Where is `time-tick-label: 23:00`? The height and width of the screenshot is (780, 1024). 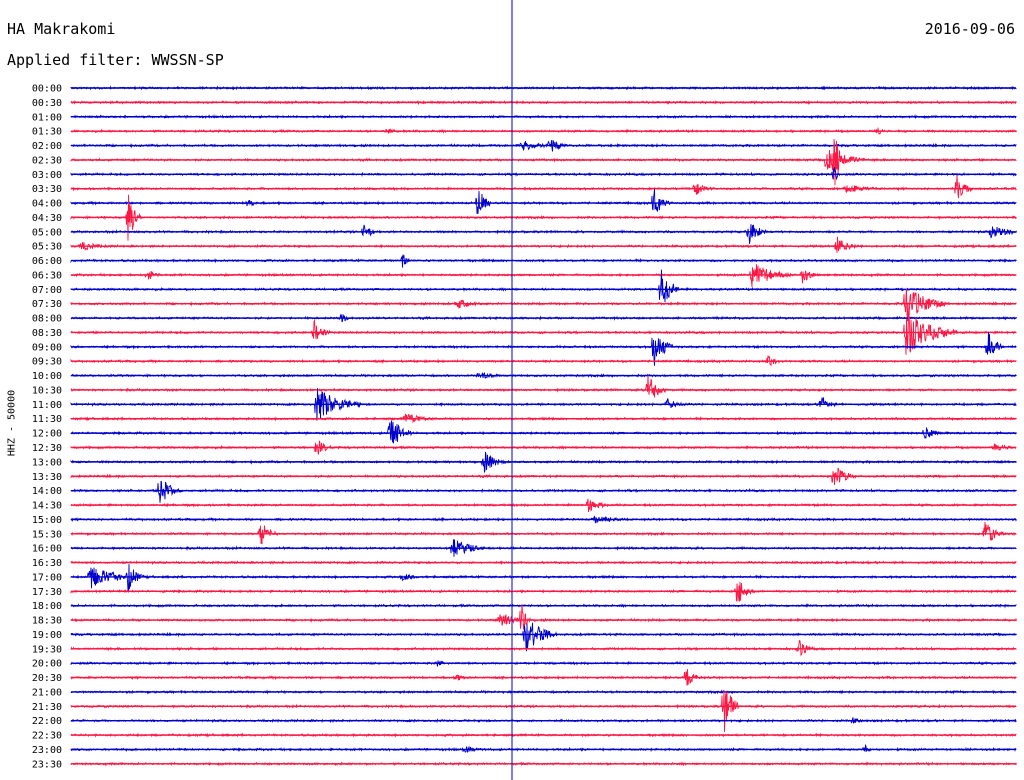 time-tick-label: 23:00 is located at coordinates (47, 750).